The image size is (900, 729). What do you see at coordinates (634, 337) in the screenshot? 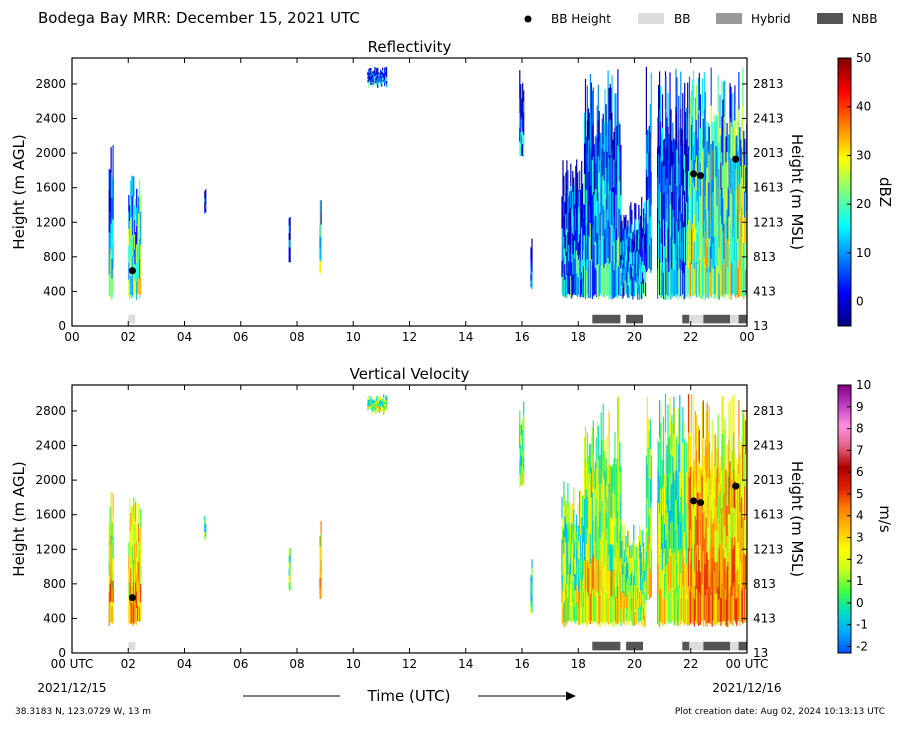
I see `x-tick-label: 20` at bounding box center [634, 337].